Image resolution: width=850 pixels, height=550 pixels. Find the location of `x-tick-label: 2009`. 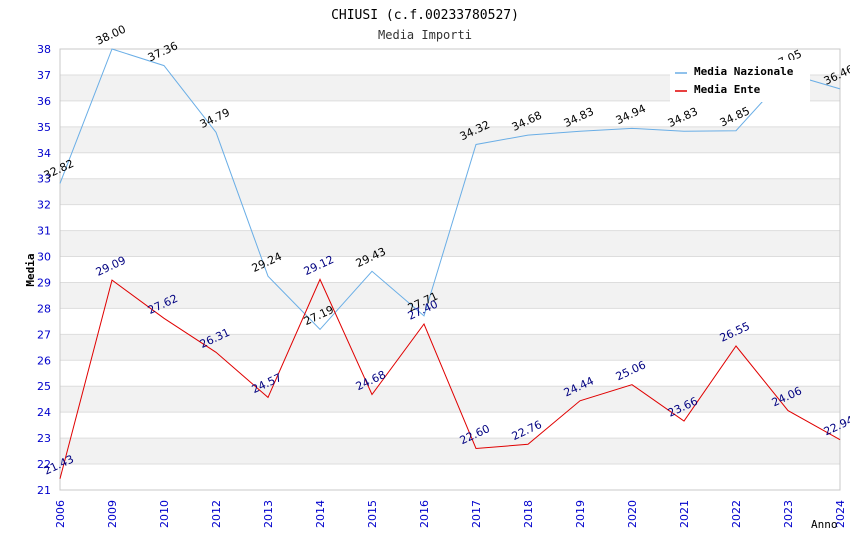

x-tick-label: 2009 is located at coordinates (112, 514).